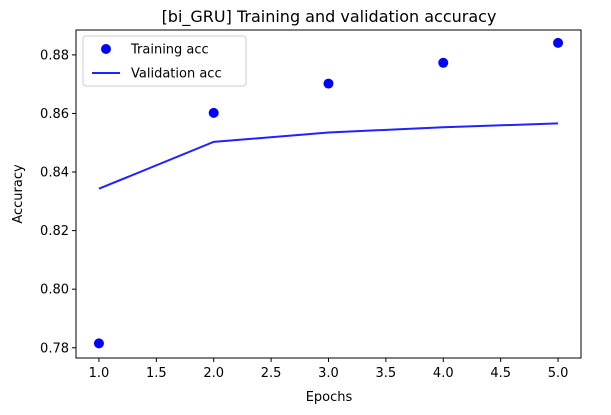  Describe the element at coordinates (54, 290) in the screenshot. I see `y-tick-label: 0.80` at that location.